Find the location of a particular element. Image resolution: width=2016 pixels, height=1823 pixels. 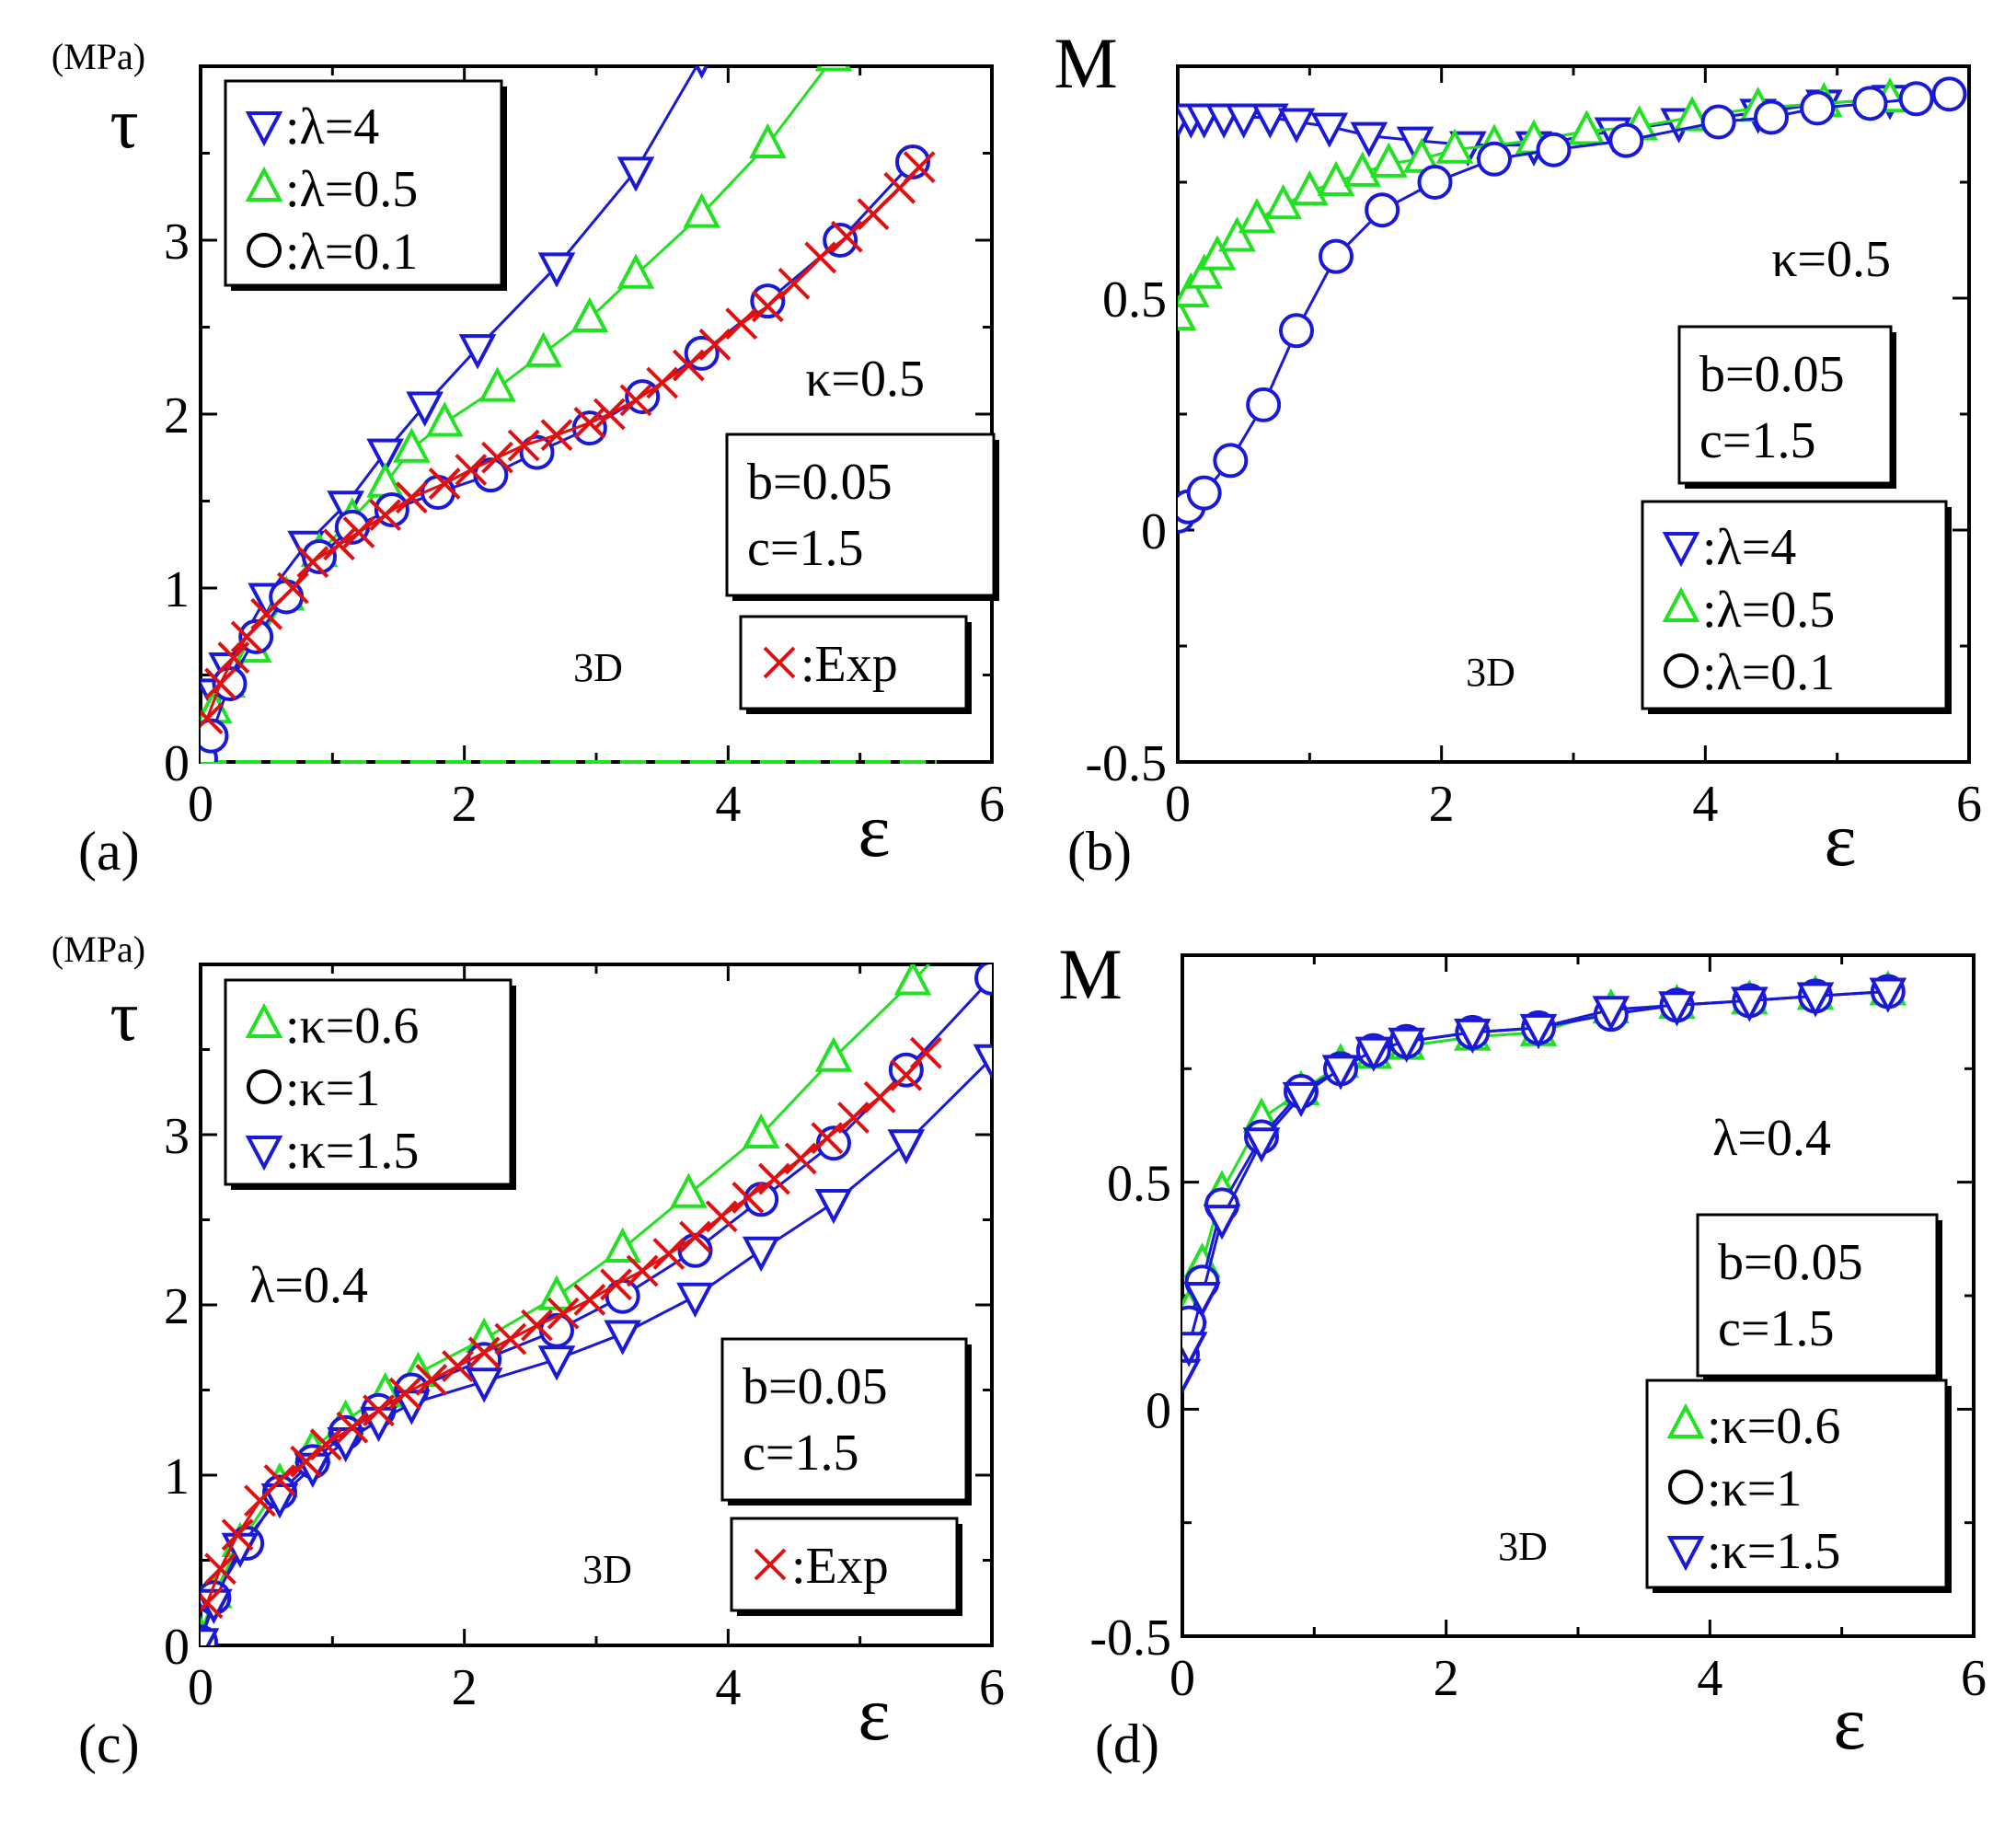

series-line is located at coordinates (566, 1301).